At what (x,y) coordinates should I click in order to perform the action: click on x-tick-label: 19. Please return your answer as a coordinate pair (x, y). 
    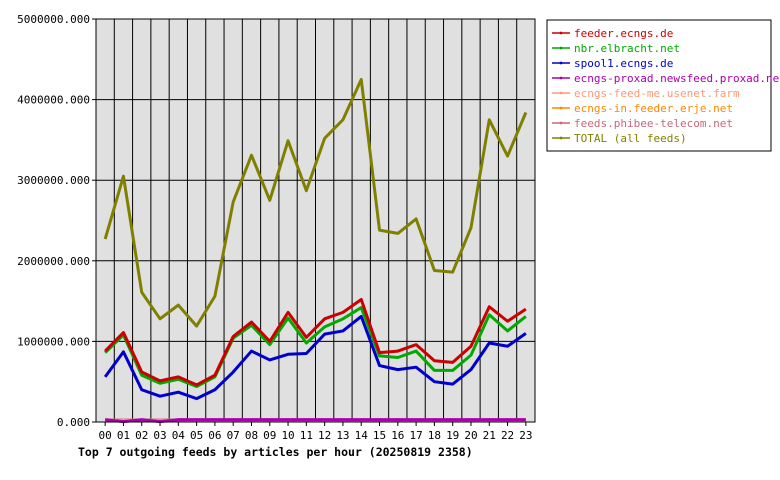
    Looking at the image, I should click on (452, 435).